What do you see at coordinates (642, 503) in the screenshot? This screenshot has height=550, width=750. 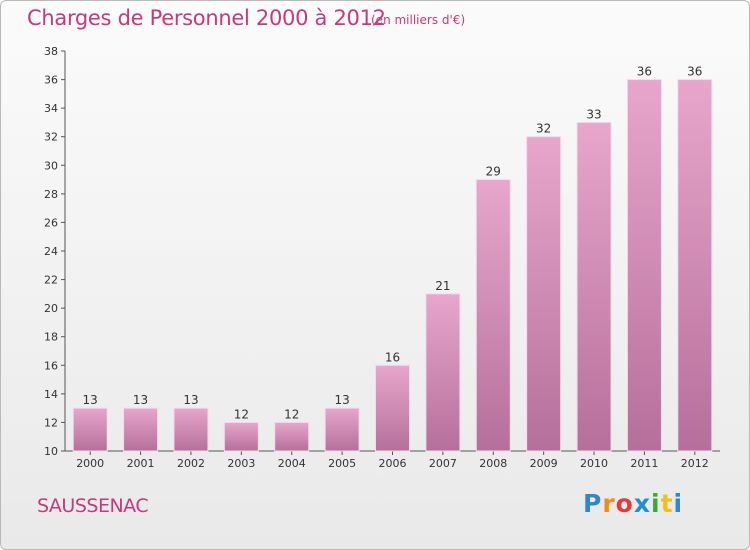 I see `logo-letter: x` at bounding box center [642, 503].